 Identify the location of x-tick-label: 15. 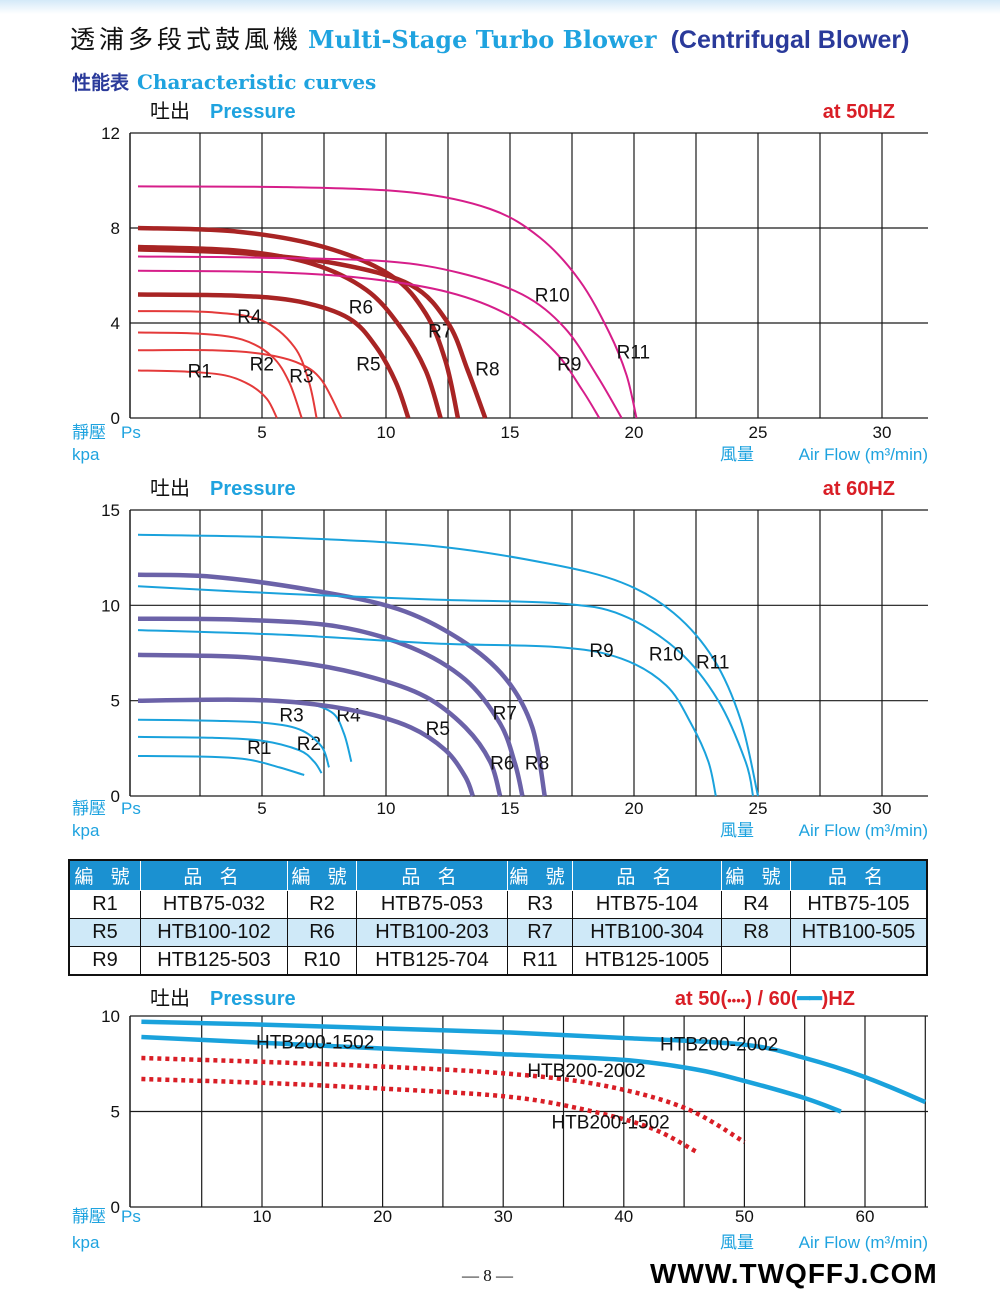
(510, 808).